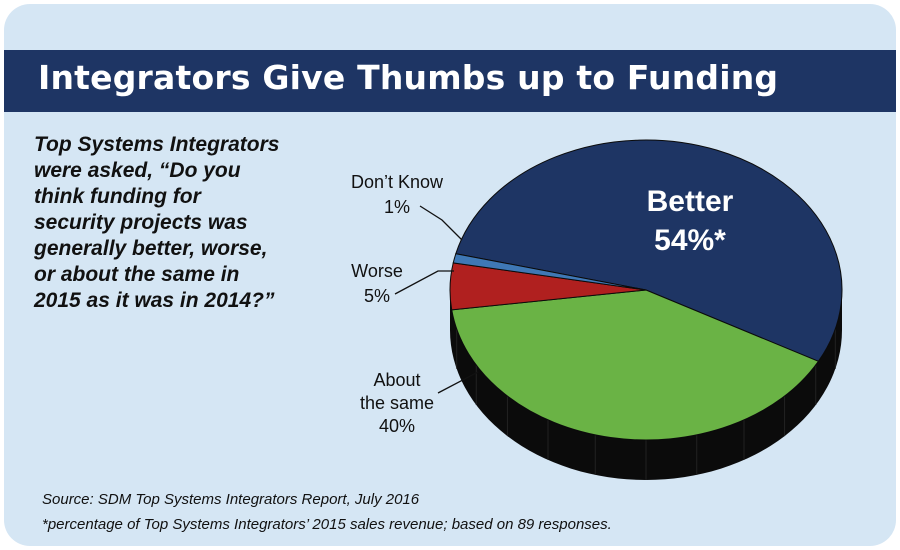 The width and height of the screenshot is (900, 550). What do you see at coordinates (397, 207) in the screenshot?
I see `dont-know-value: 1%` at bounding box center [397, 207].